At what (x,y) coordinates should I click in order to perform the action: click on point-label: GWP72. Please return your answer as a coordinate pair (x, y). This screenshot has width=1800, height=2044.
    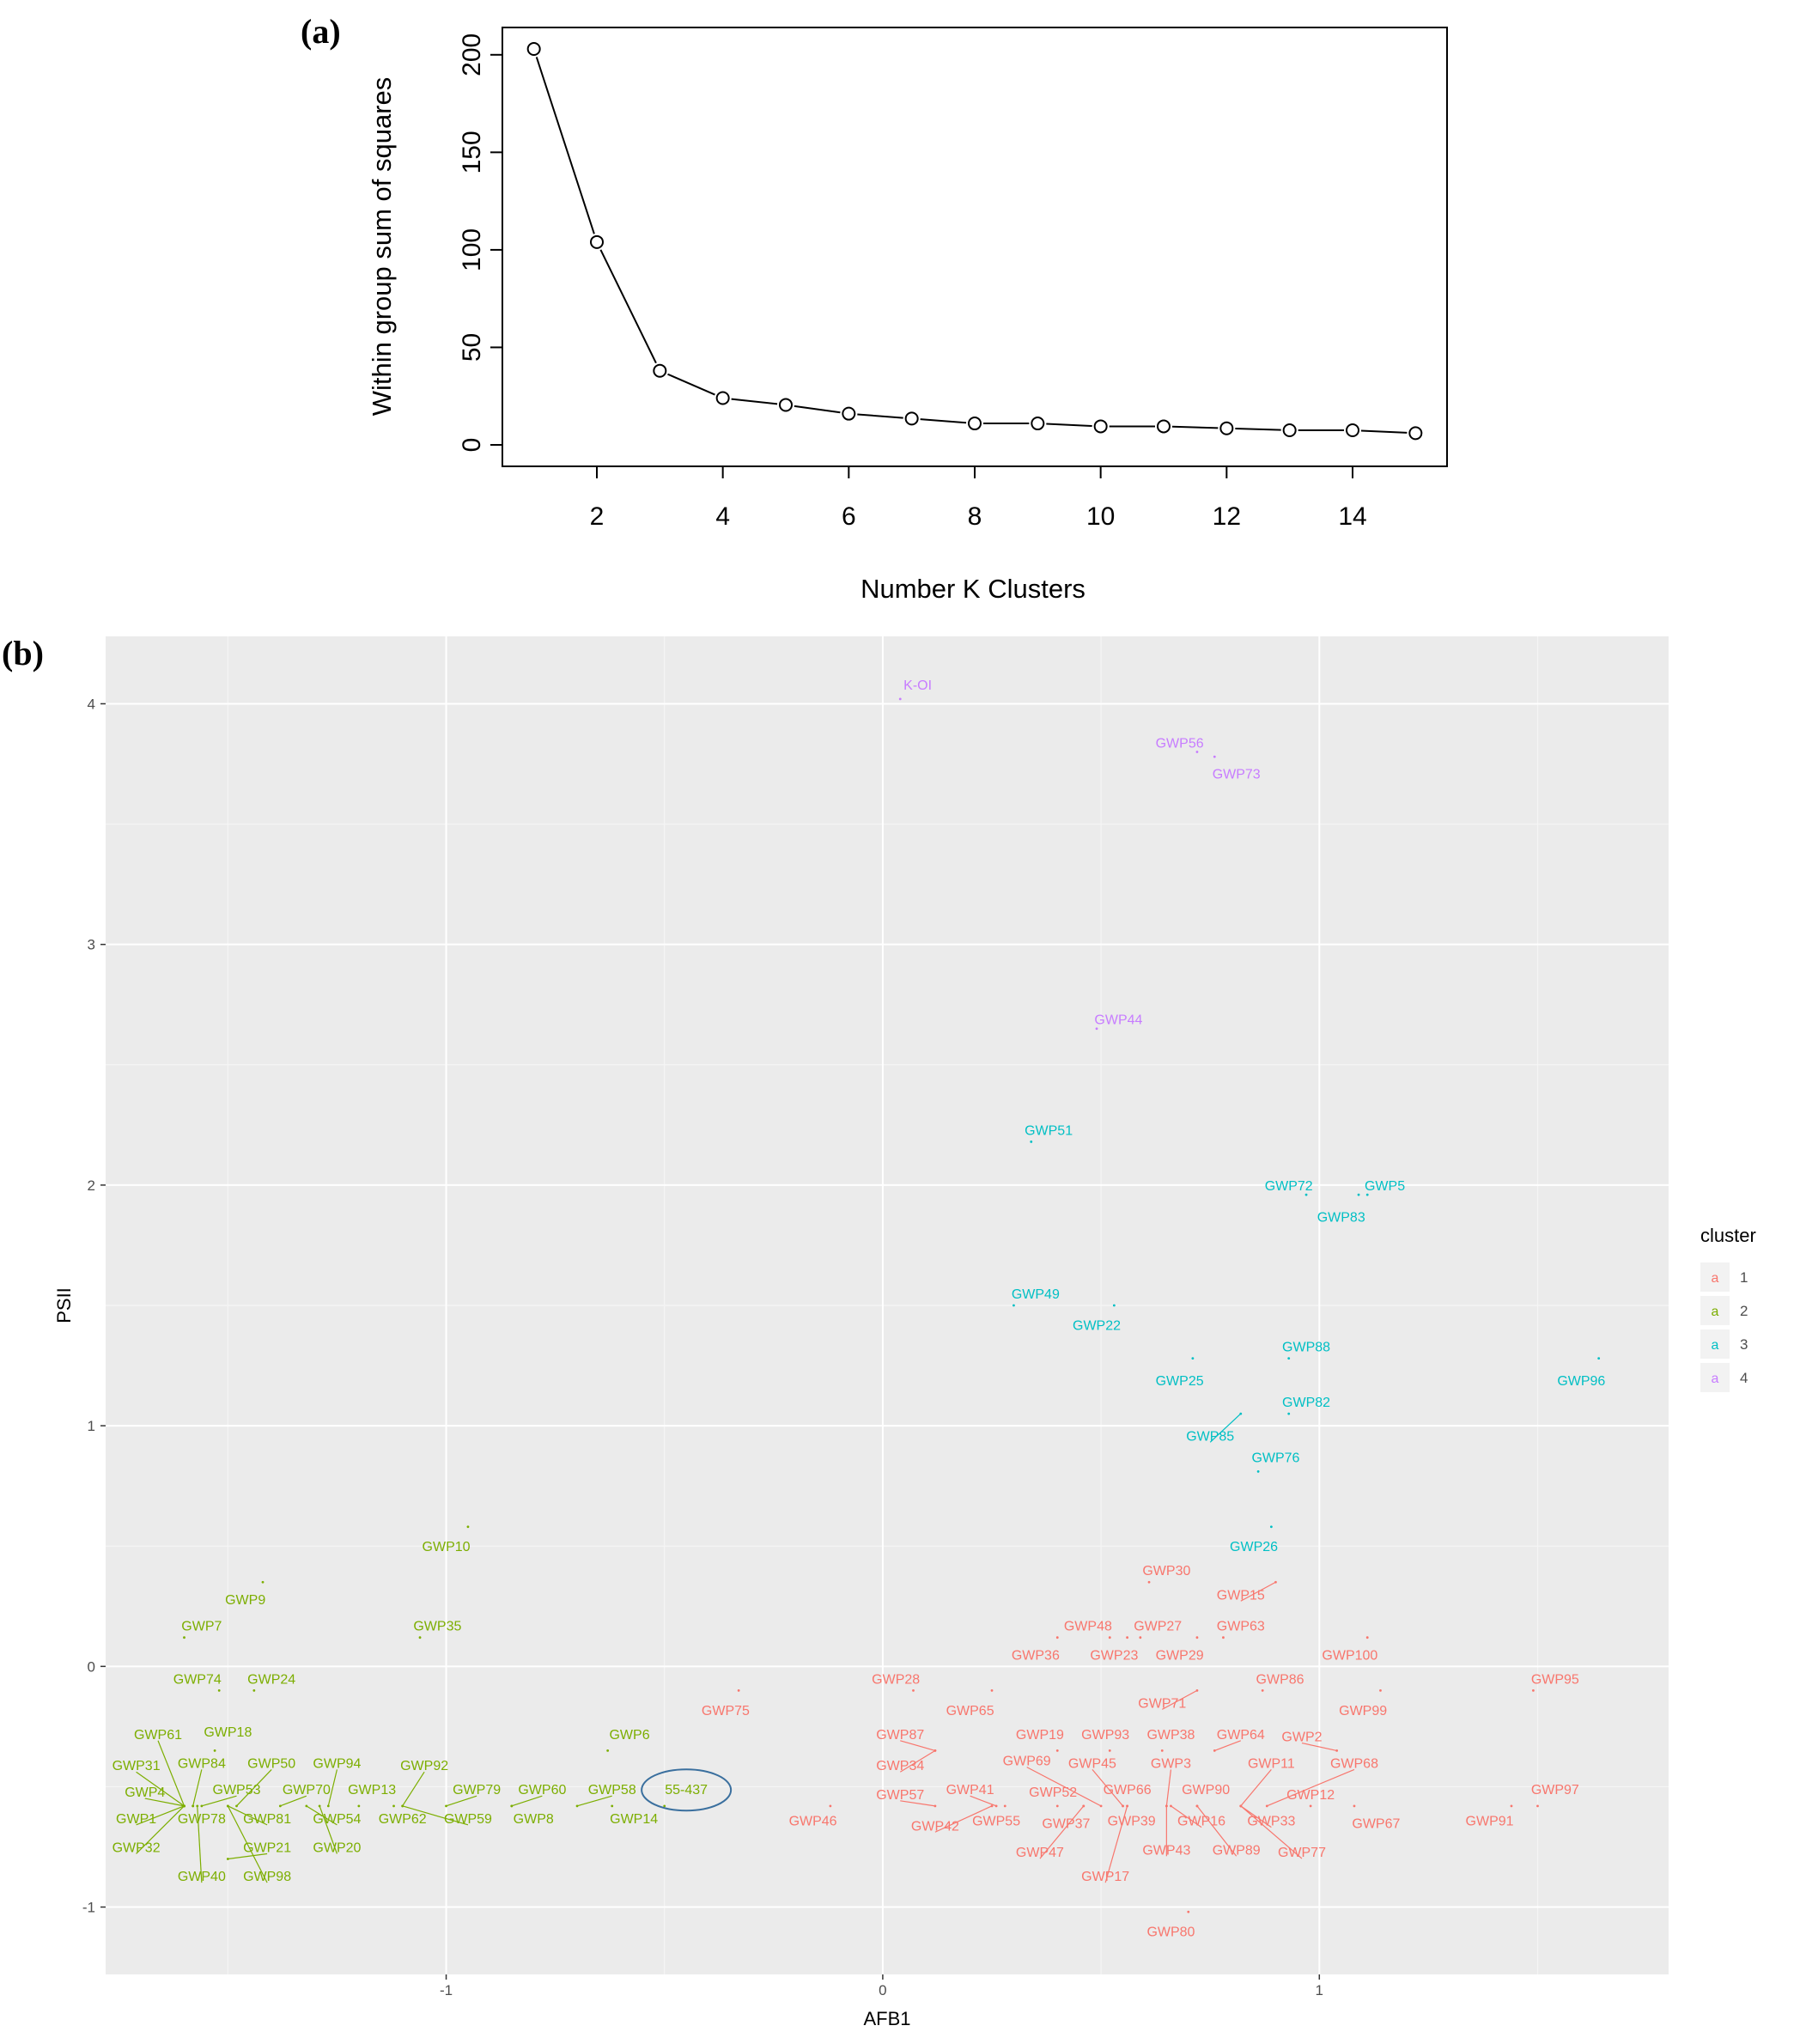
    Looking at the image, I should click on (1289, 1186).